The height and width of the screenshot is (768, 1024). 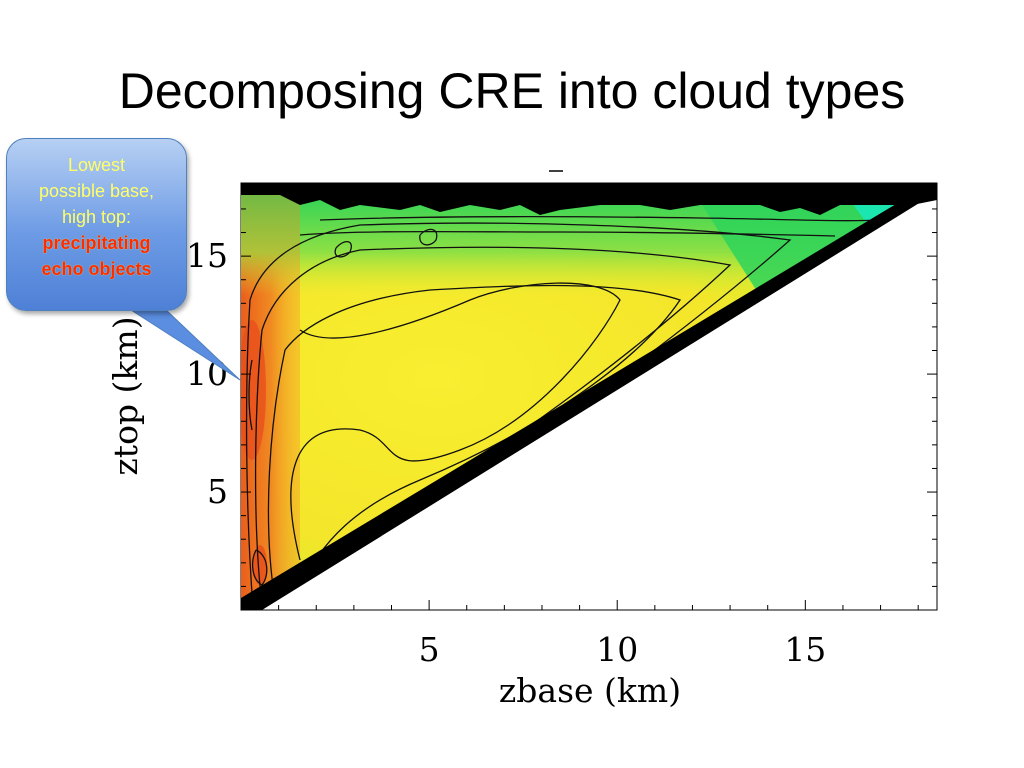 I want to click on callout-line-3: high top:, so click(x=96, y=217).